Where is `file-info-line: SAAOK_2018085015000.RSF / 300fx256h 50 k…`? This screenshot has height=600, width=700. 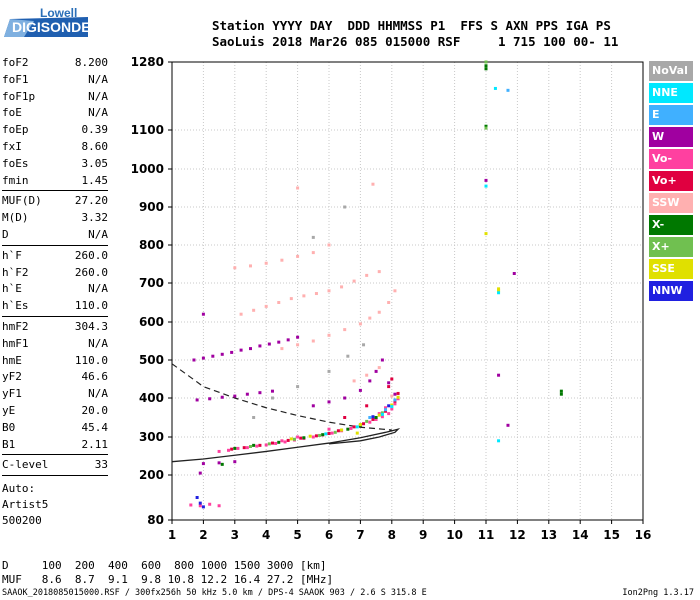 file-info-line: SAAOK_2018085015000.RSF / 300fx256h 50 k… is located at coordinates (214, 593).